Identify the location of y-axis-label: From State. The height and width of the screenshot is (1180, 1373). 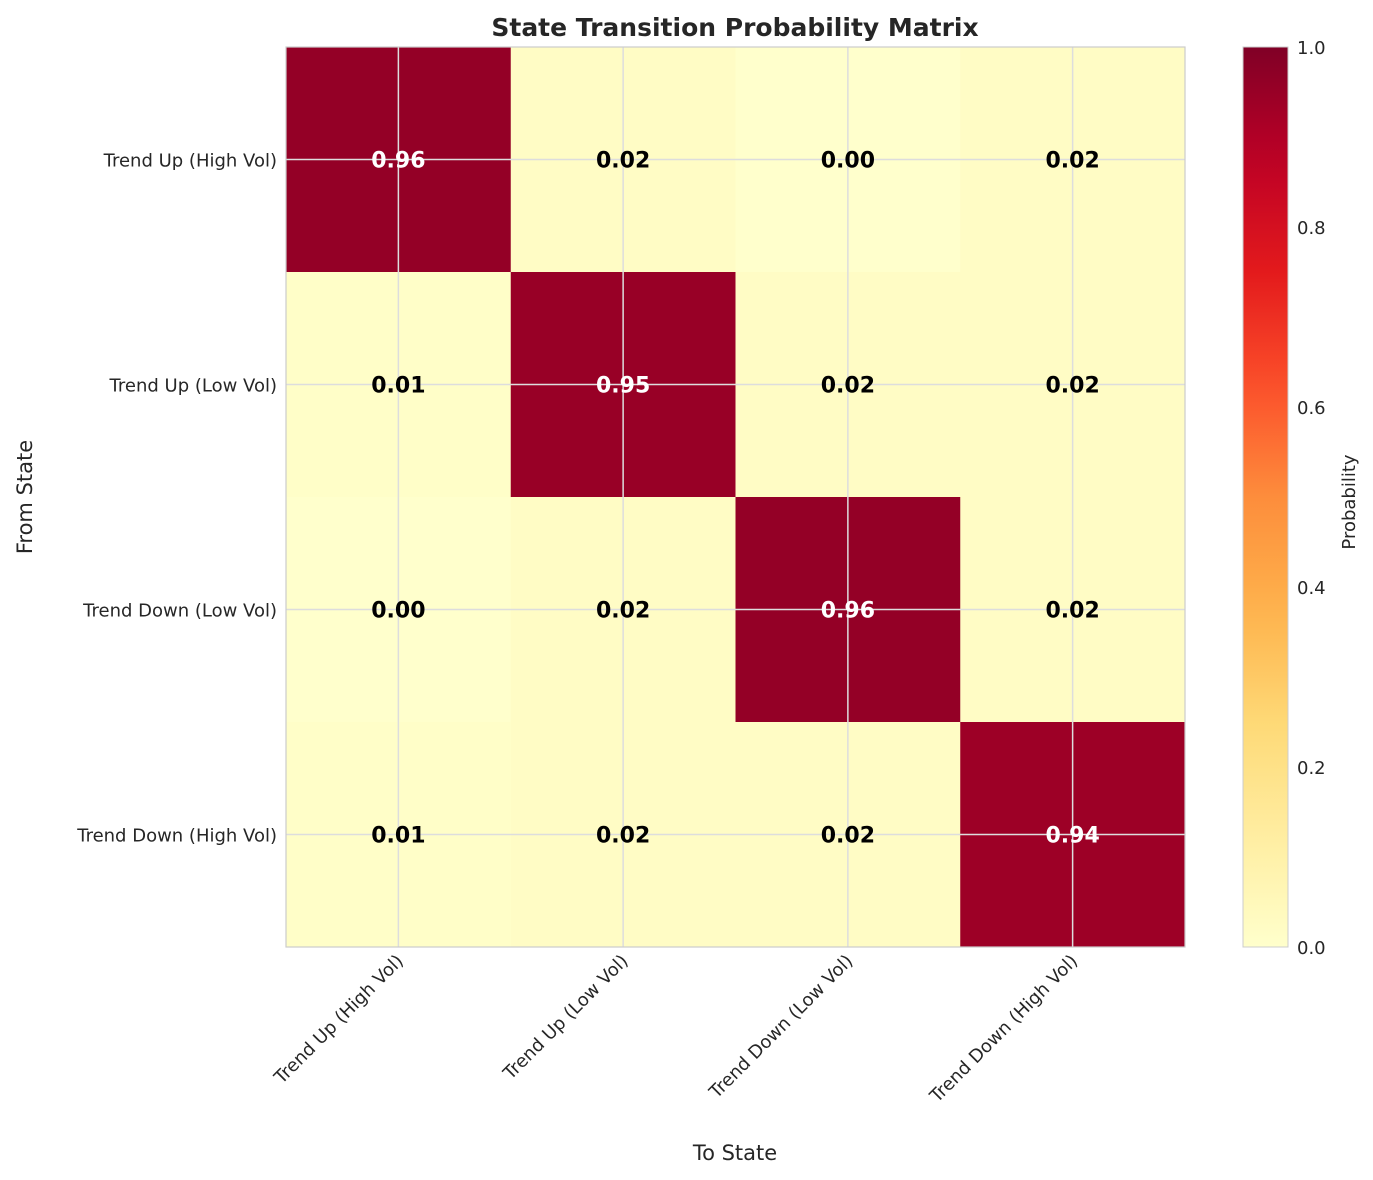
(25, 497).